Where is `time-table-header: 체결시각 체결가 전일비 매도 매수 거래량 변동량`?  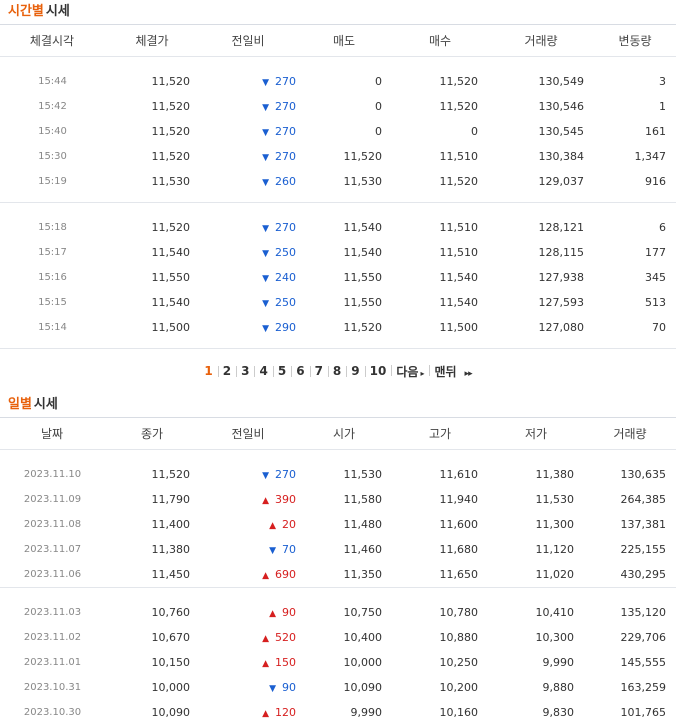 time-table-header: 체결시각 체결가 전일비 매도 매수 거래량 변동량 is located at coordinates (338, 41).